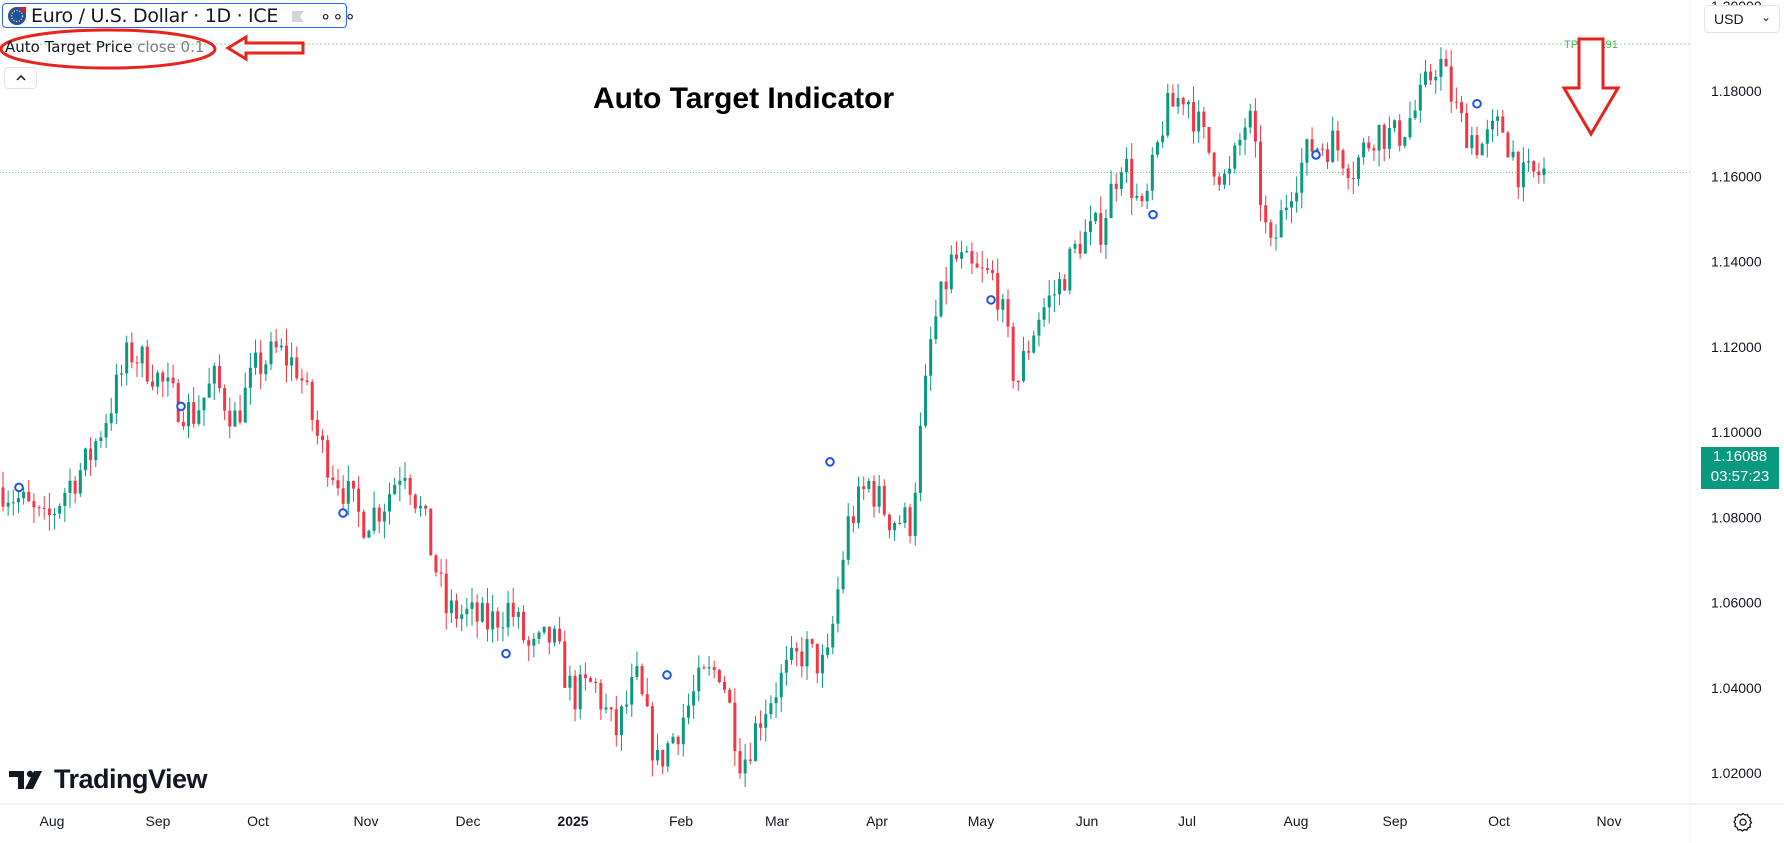  I want to click on more-options-icon: ∘∘∘, so click(338, 16).